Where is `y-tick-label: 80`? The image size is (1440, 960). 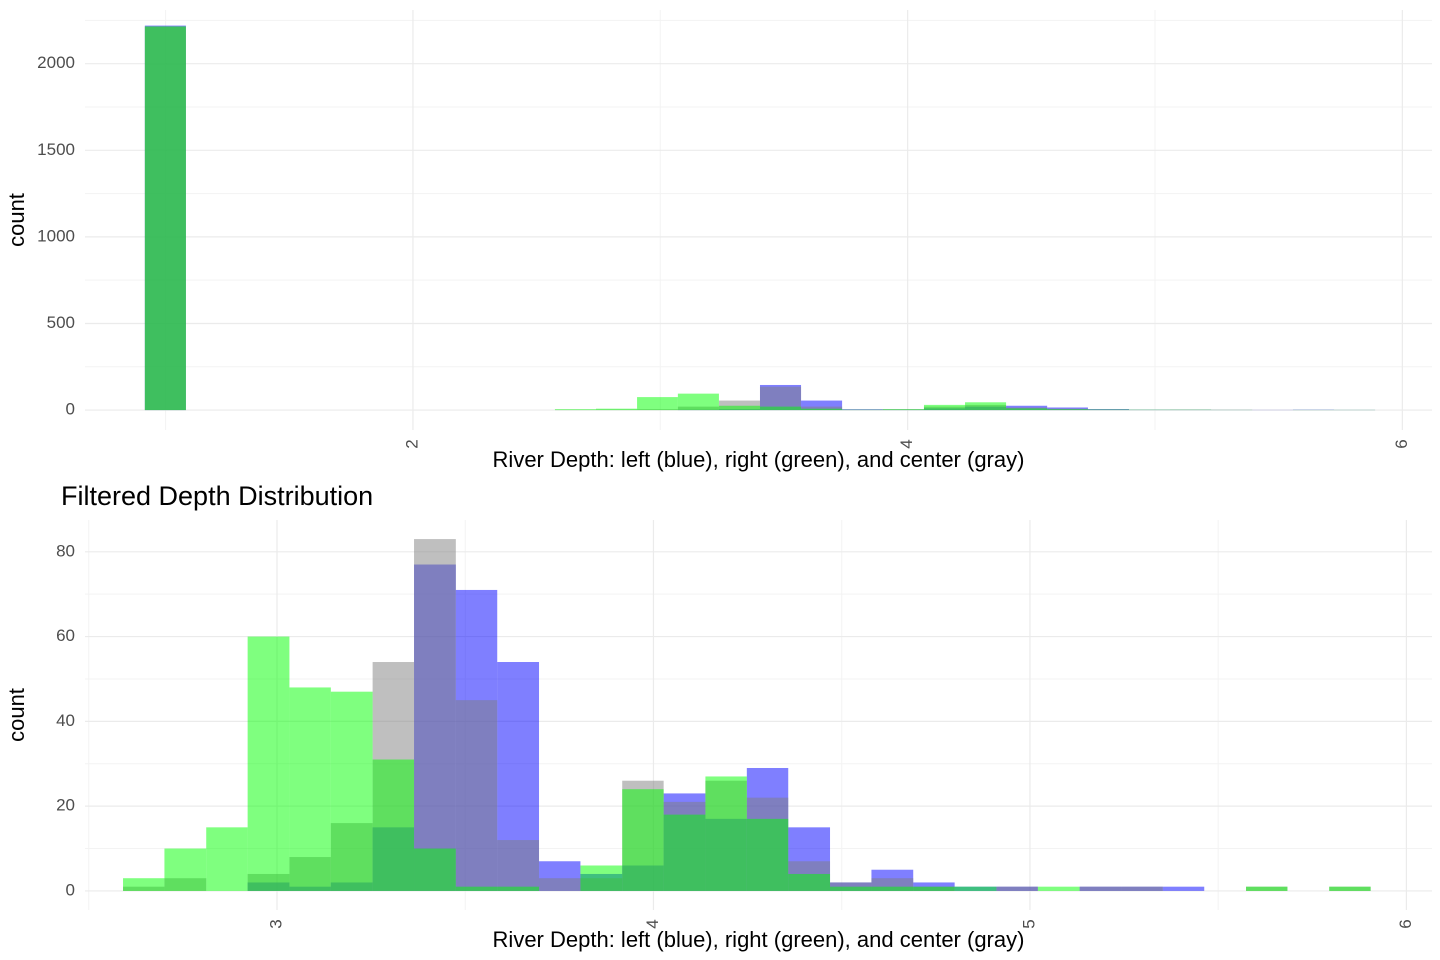 y-tick-label: 80 is located at coordinates (65, 550).